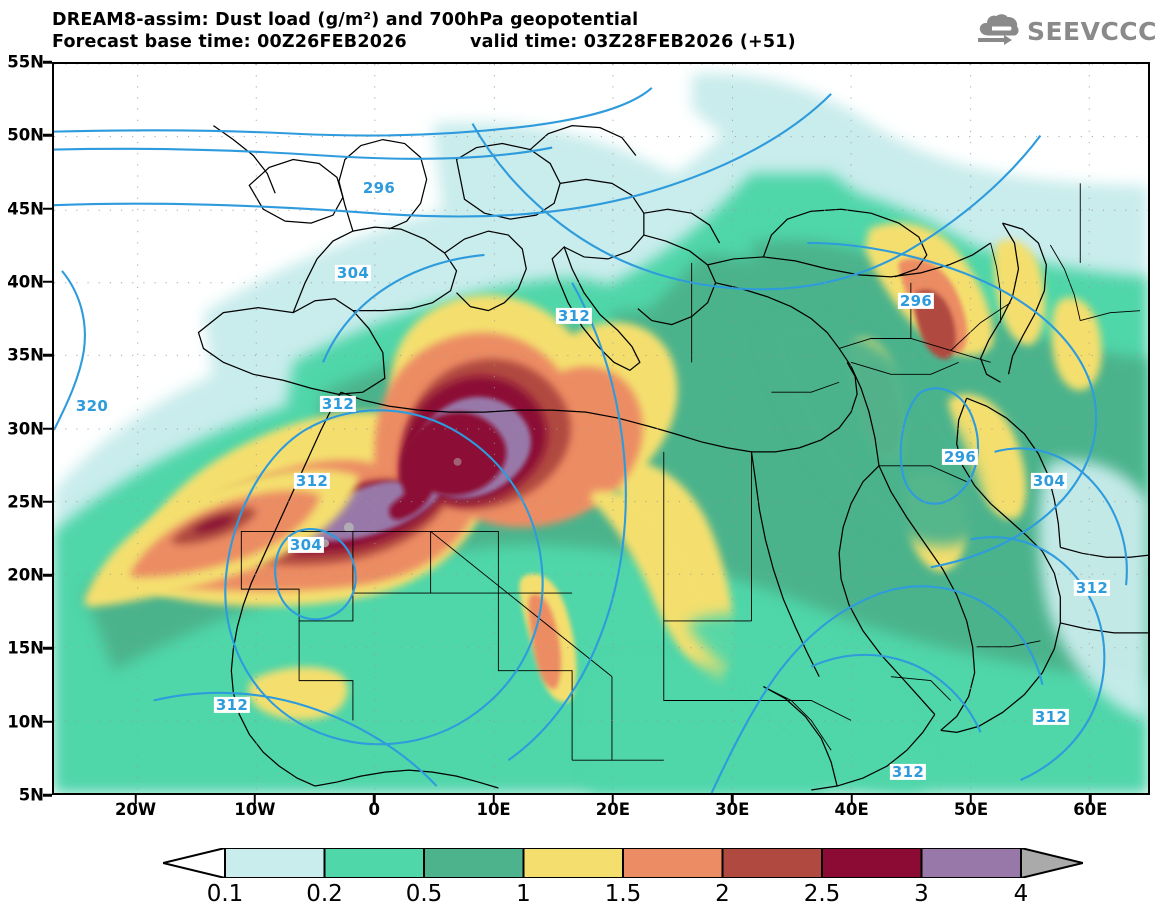 The image size is (1165, 907). What do you see at coordinates (25, 282) in the screenshot?
I see `y-axis-label: 40N` at bounding box center [25, 282].